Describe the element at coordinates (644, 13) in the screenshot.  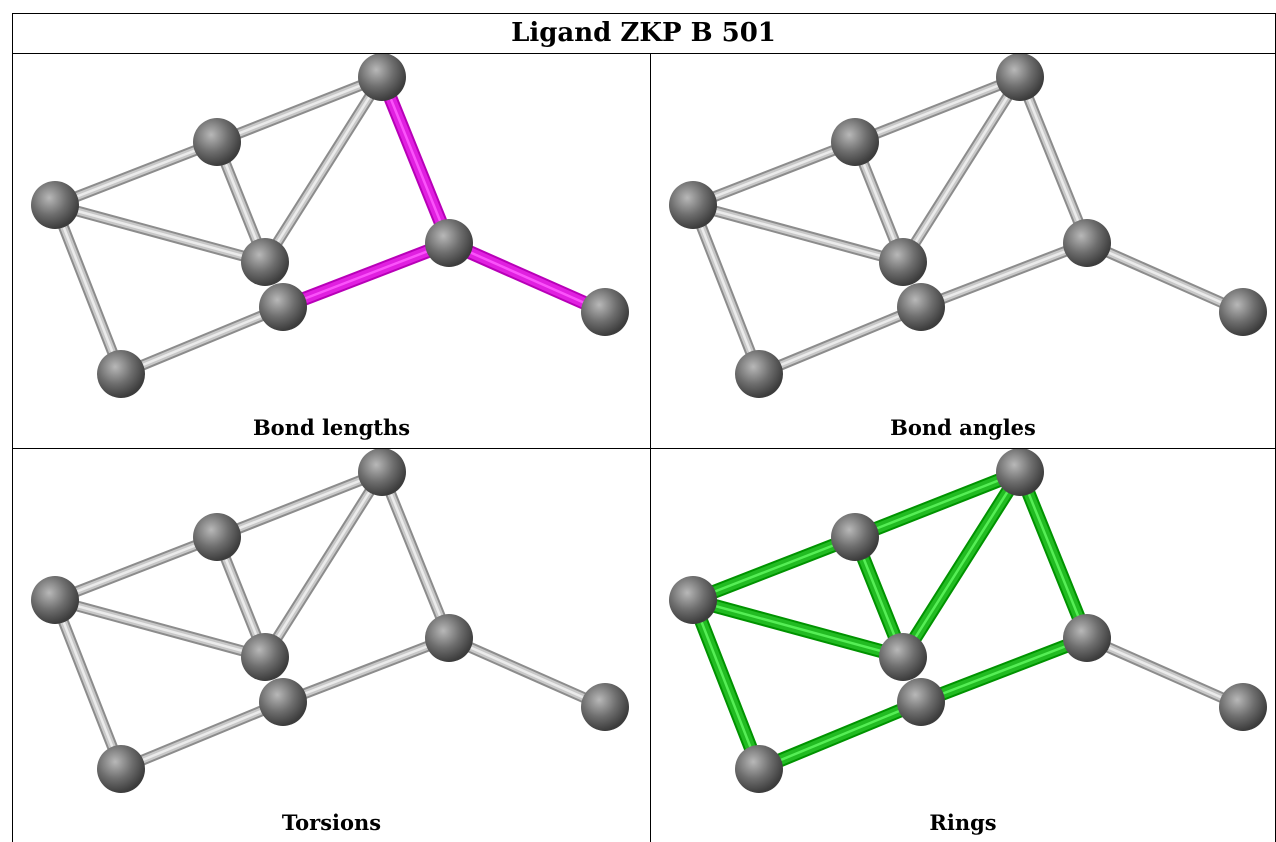
I see `frame-top-border` at that location.